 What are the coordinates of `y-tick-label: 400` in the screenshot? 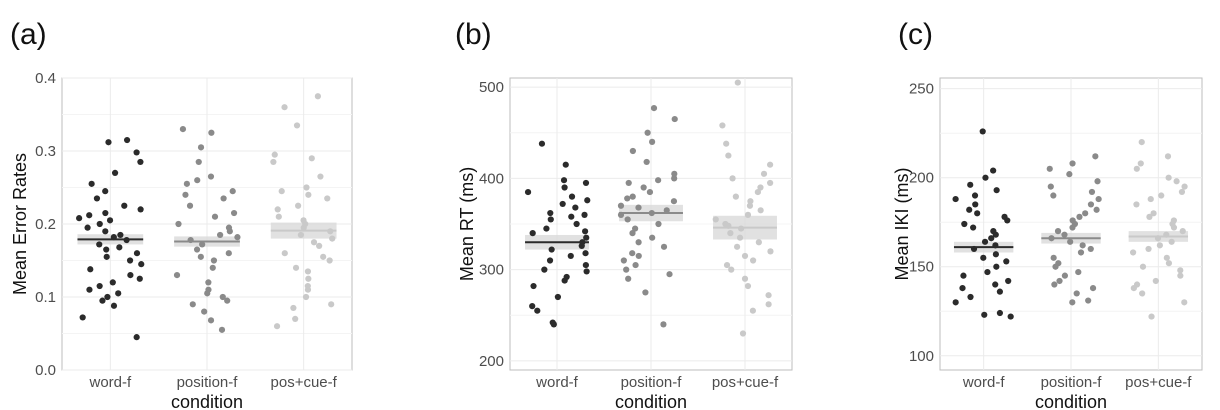 It's located at (491, 178).